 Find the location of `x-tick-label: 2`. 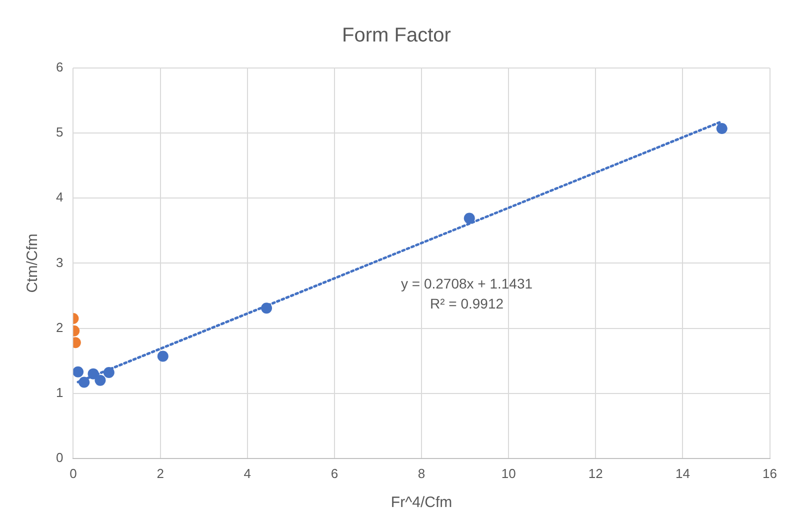

x-tick-label: 2 is located at coordinates (160, 473).